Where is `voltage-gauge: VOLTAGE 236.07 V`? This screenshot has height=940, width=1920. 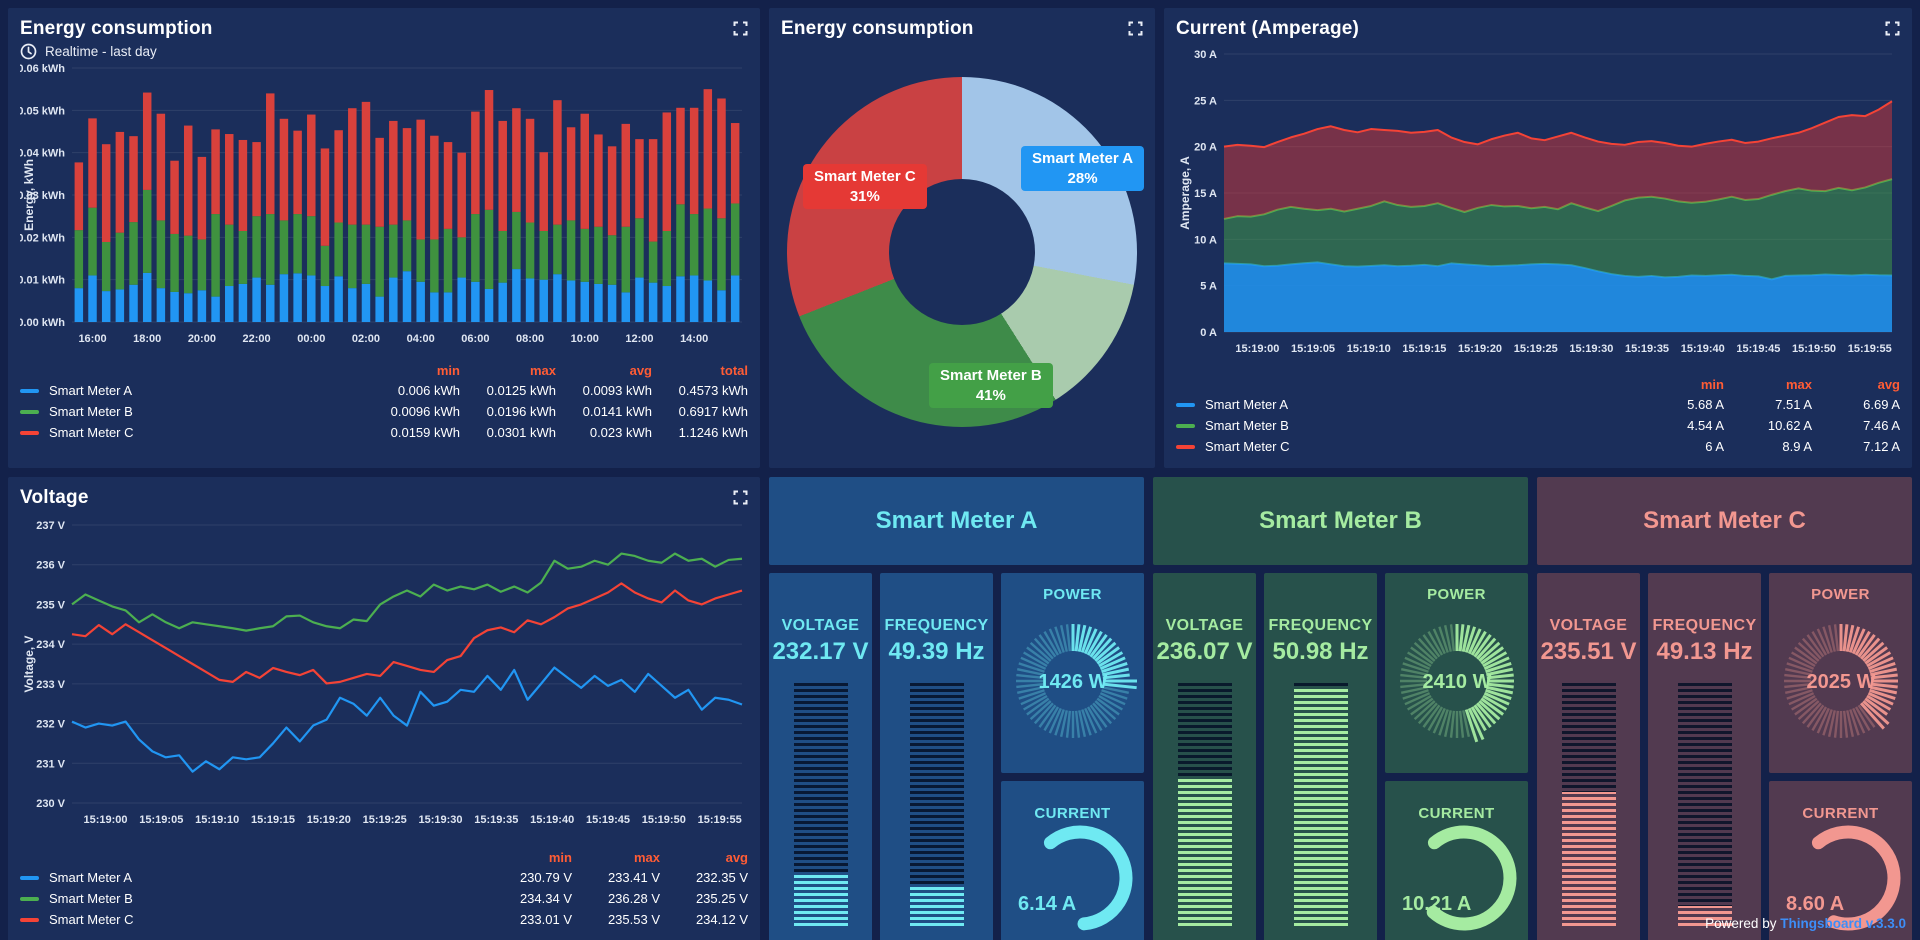 voltage-gauge: VOLTAGE 236.07 V is located at coordinates (1204, 756).